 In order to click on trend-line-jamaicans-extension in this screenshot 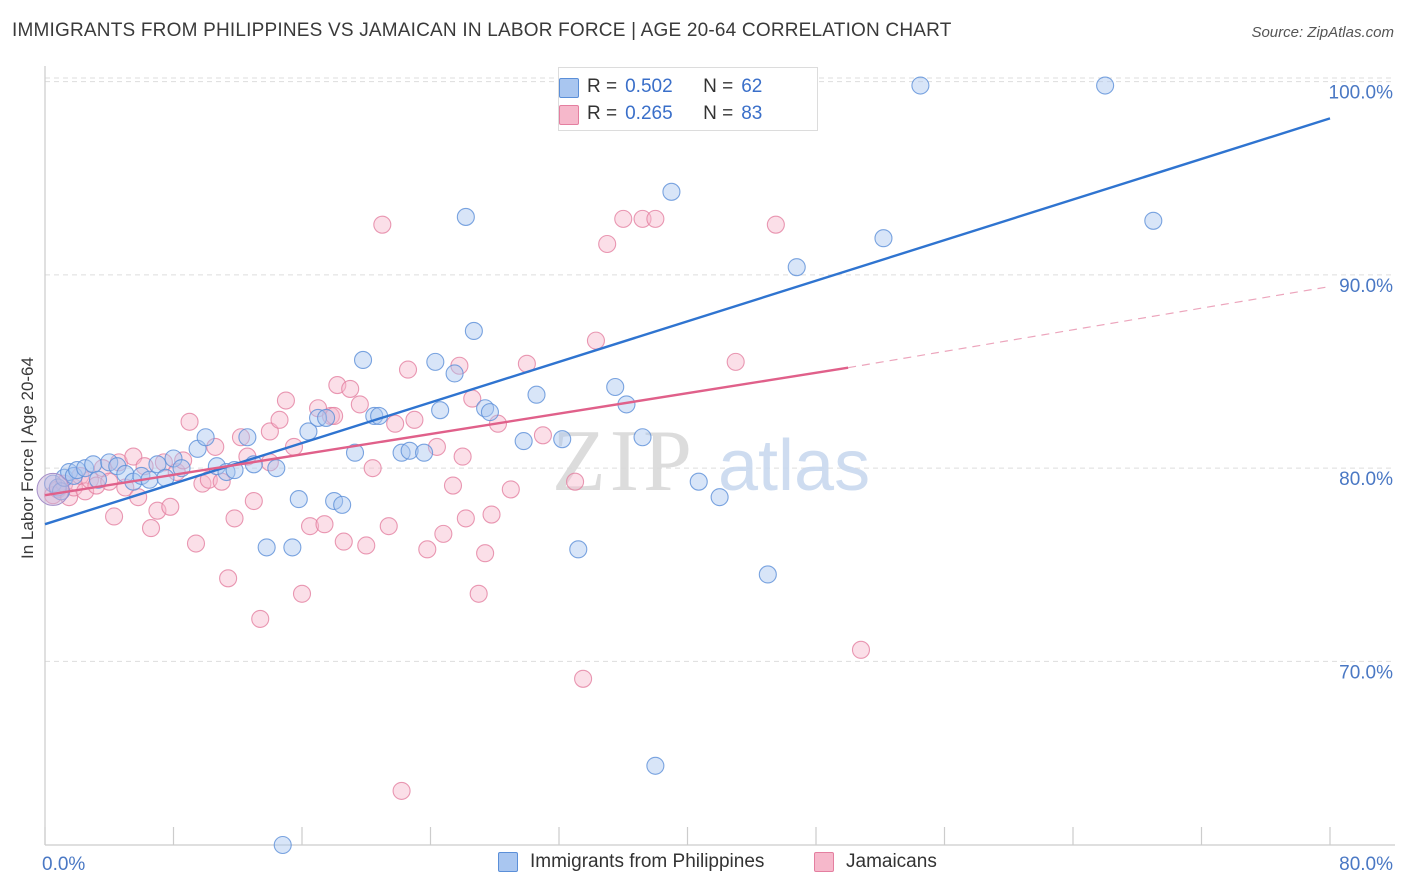, I will do `click(1089, 327)`.